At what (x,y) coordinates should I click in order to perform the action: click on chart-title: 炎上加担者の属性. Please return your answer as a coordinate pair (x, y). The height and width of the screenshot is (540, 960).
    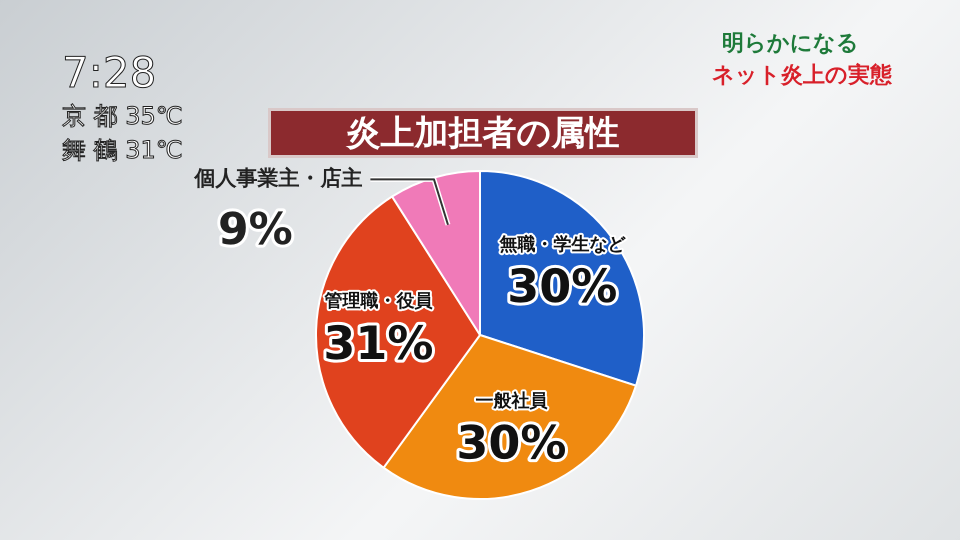
    Looking at the image, I should click on (483, 133).